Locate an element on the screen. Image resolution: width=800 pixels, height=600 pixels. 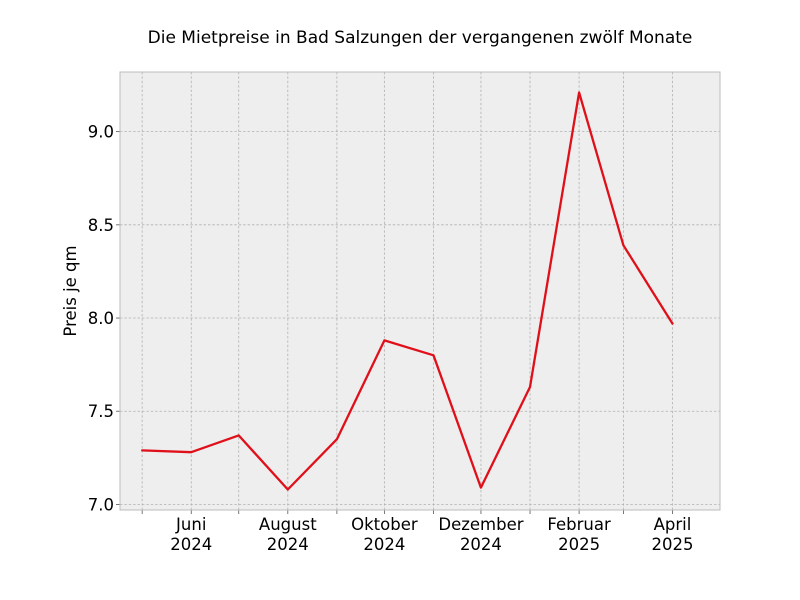
x-tick-label-month: Dezember is located at coordinates (480, 524).